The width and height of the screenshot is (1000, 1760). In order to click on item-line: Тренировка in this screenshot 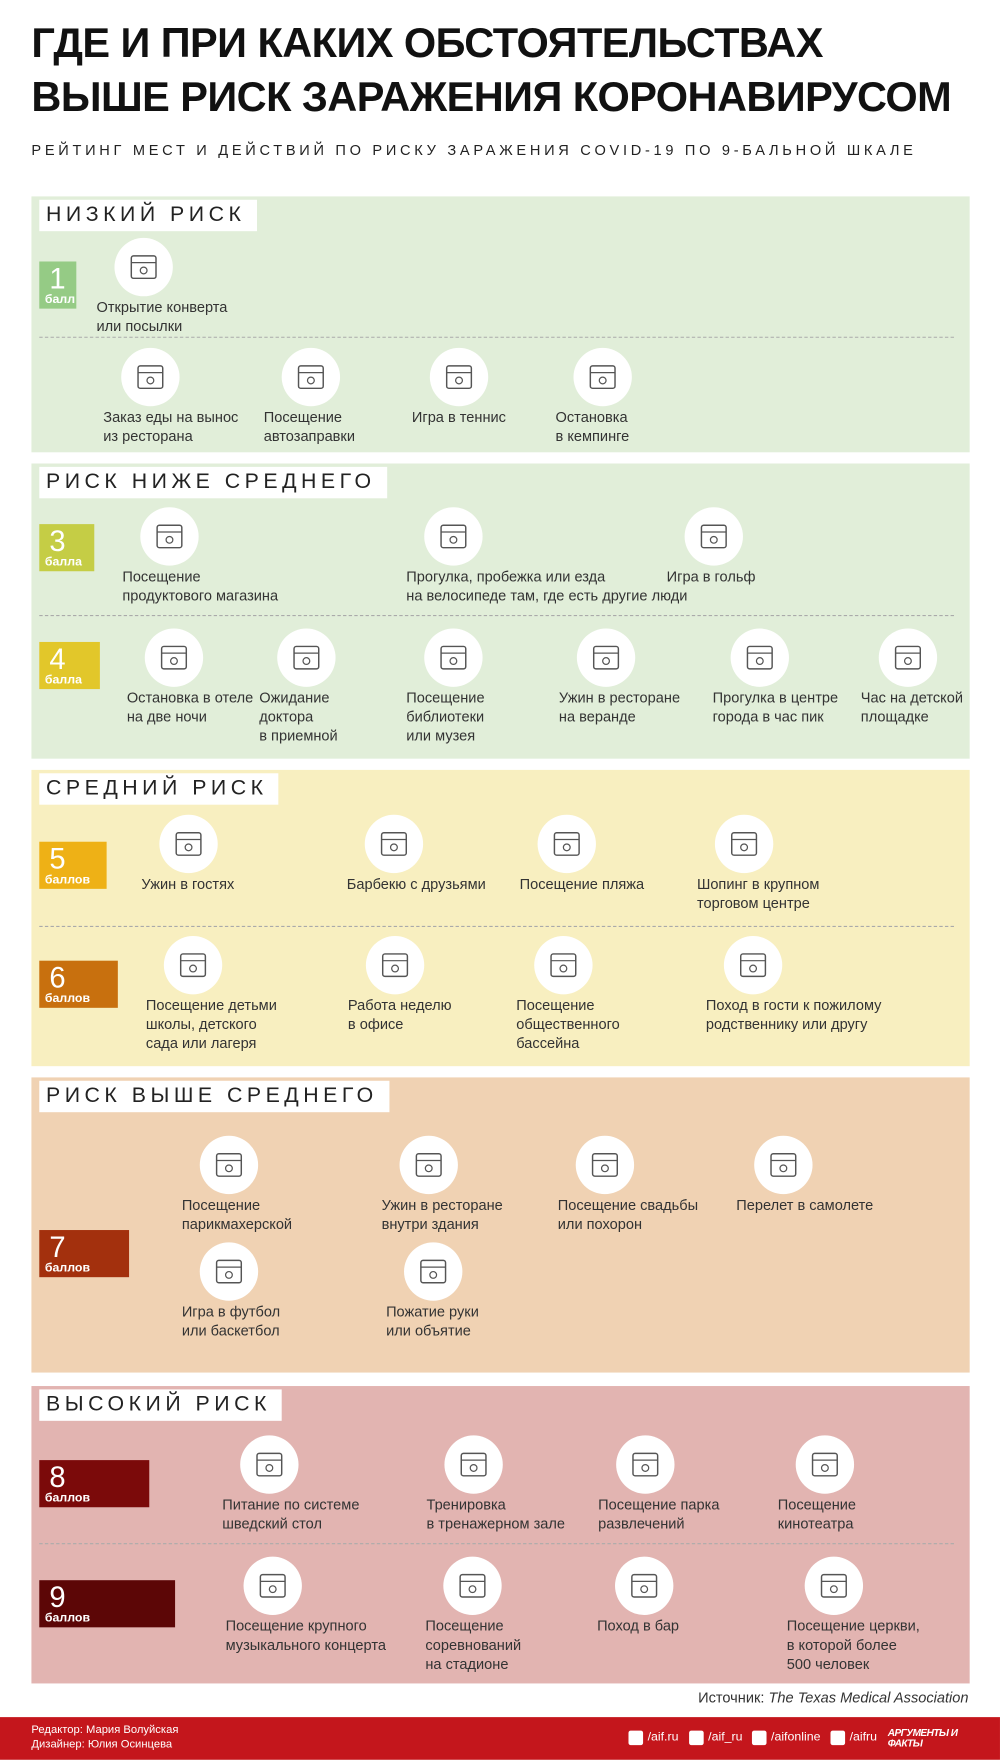, I will do `click(466, 1504)`.